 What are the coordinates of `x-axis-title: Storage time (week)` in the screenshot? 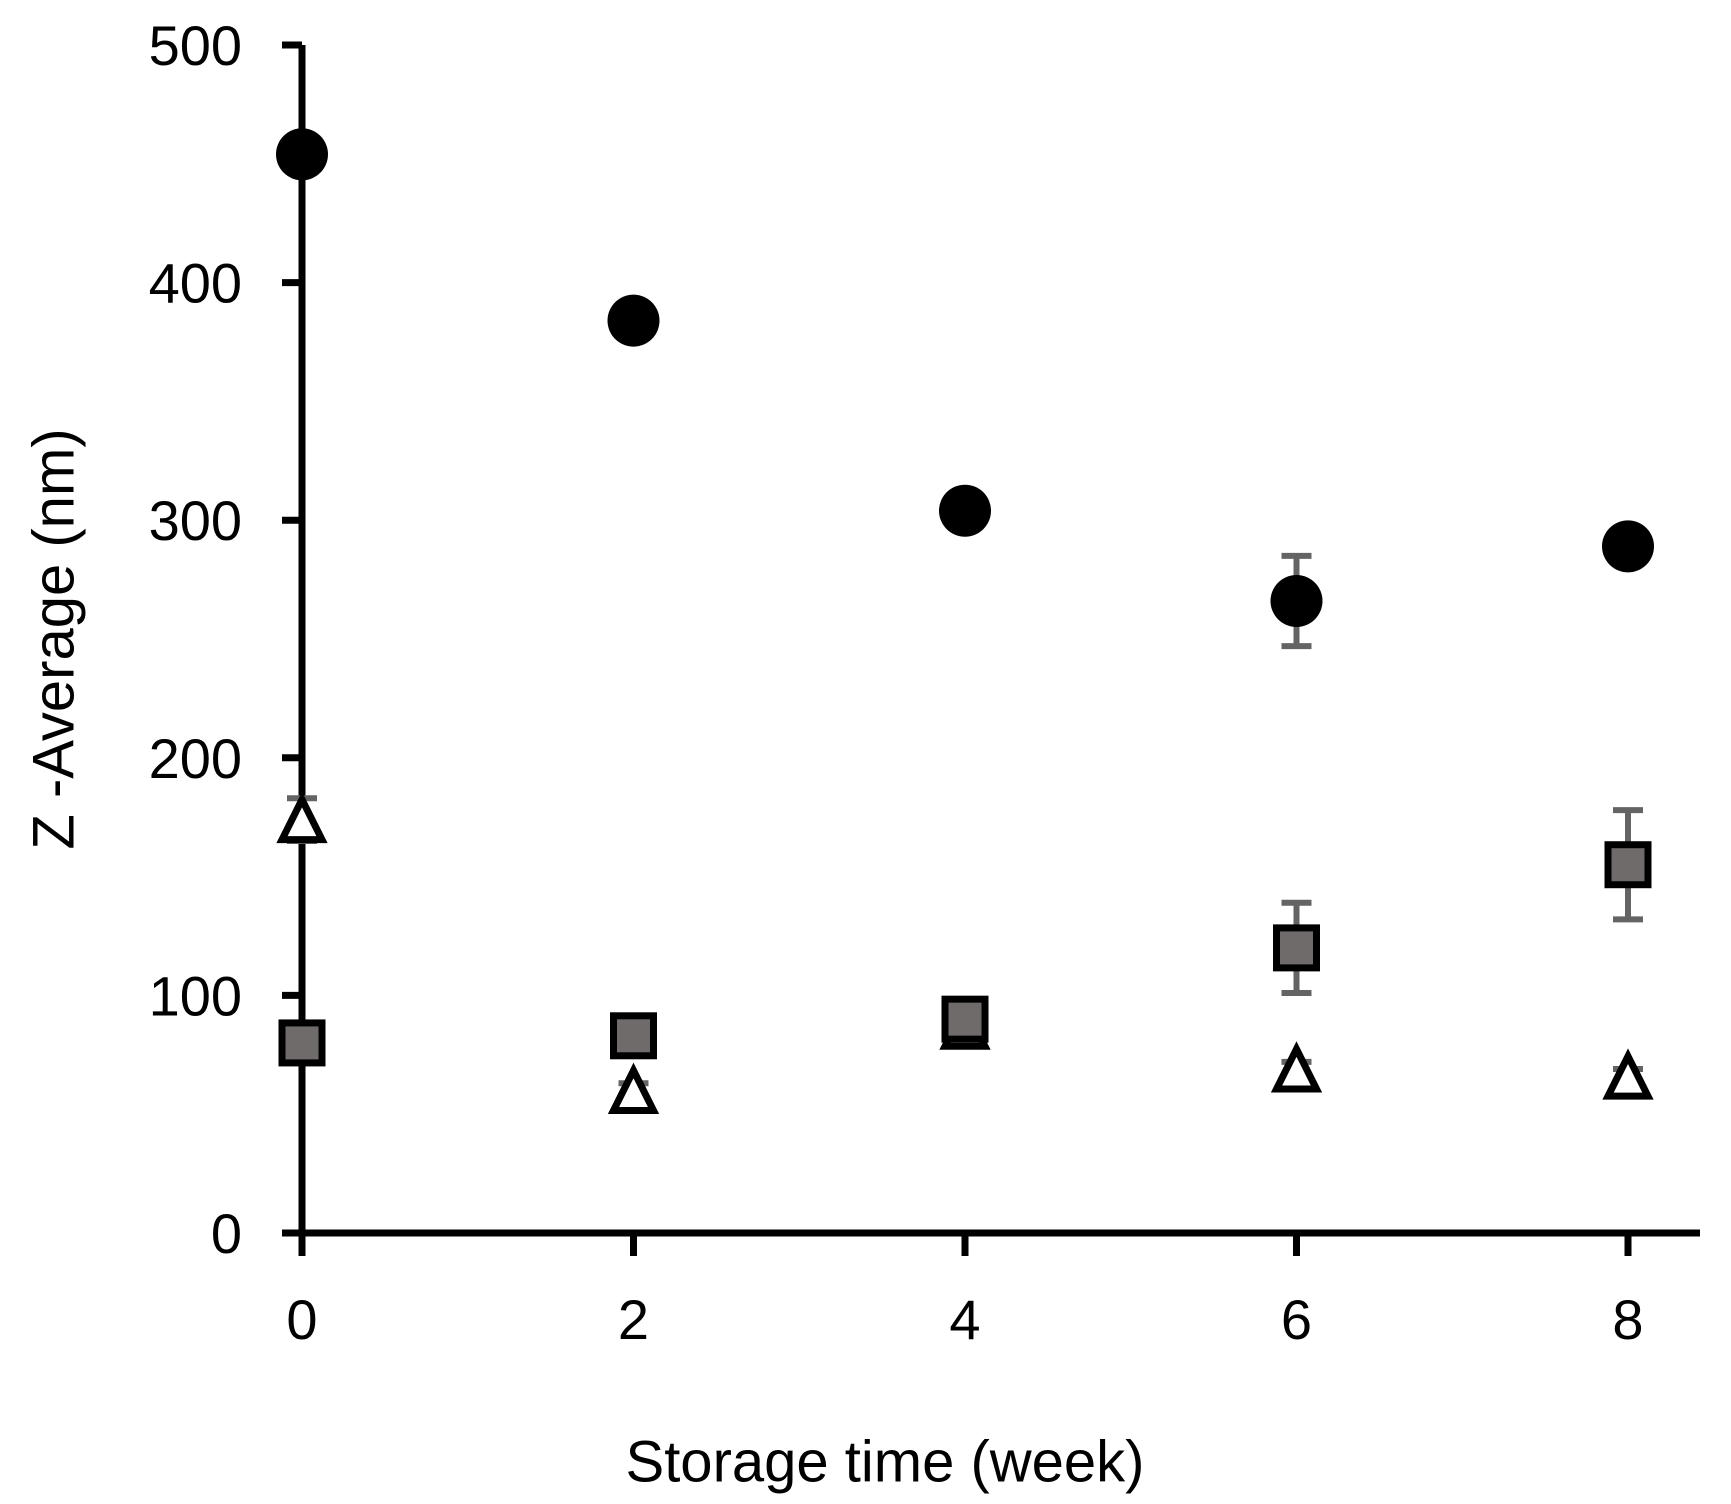 It's located at (885, 1462).